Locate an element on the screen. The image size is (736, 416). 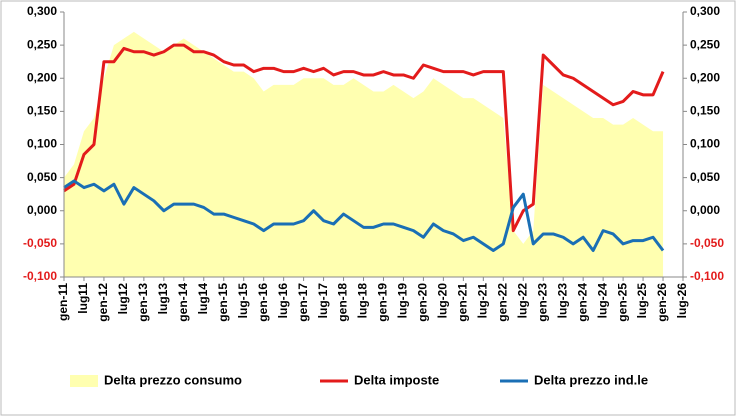
x-tick-label: lug-17 is located at coordinates (323, 301).